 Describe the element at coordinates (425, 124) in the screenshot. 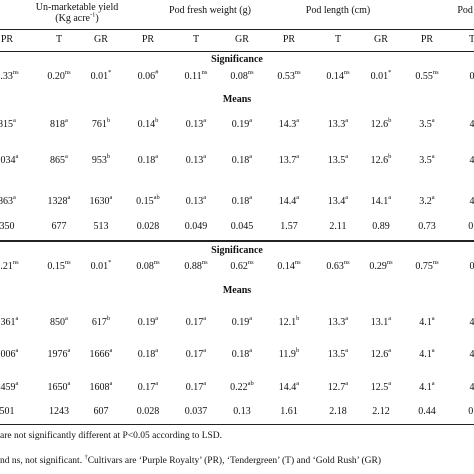

I see `cell-value: 3.5` at that location.